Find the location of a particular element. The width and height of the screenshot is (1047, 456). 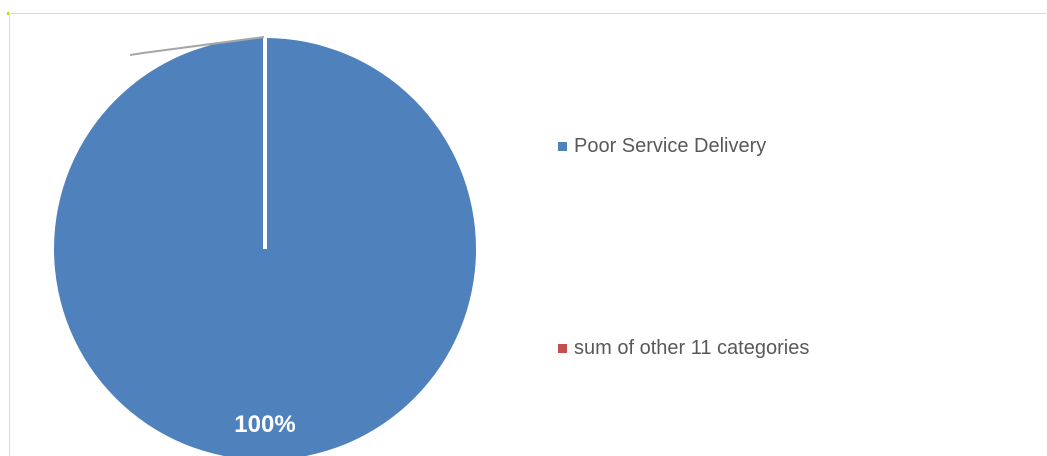

legend-item-poor-service-delivery: Poor Service Delivery is located at coordinates (662, 146).